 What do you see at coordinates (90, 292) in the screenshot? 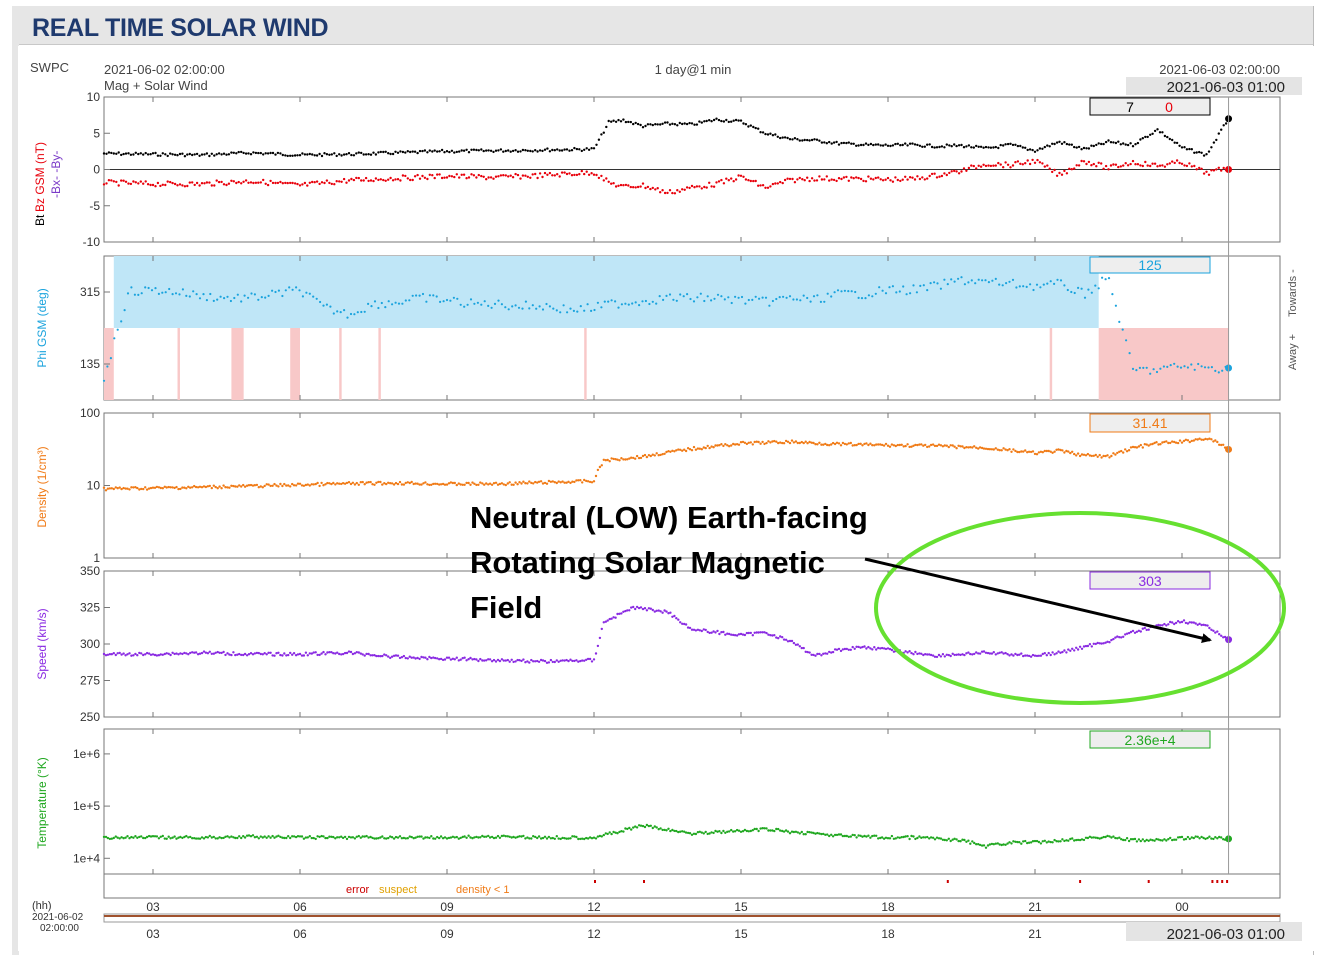
I see `phi-ytick: 315` at bounding box center [90, 292].